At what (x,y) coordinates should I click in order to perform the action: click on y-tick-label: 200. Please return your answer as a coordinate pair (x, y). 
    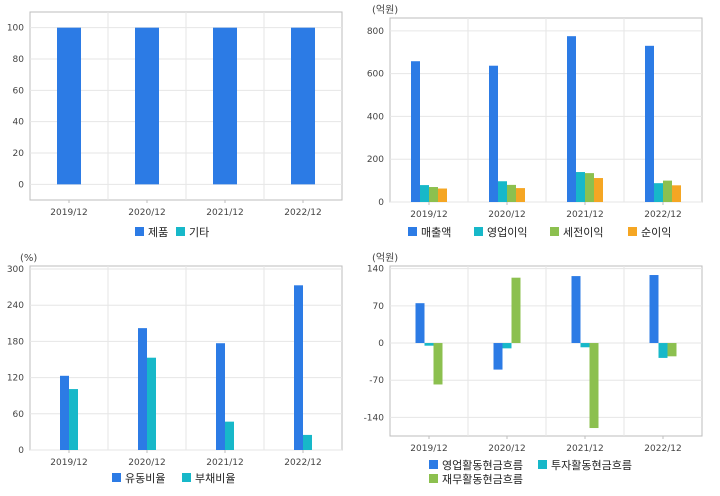
    Looking at the image, I should click on (375, 160).